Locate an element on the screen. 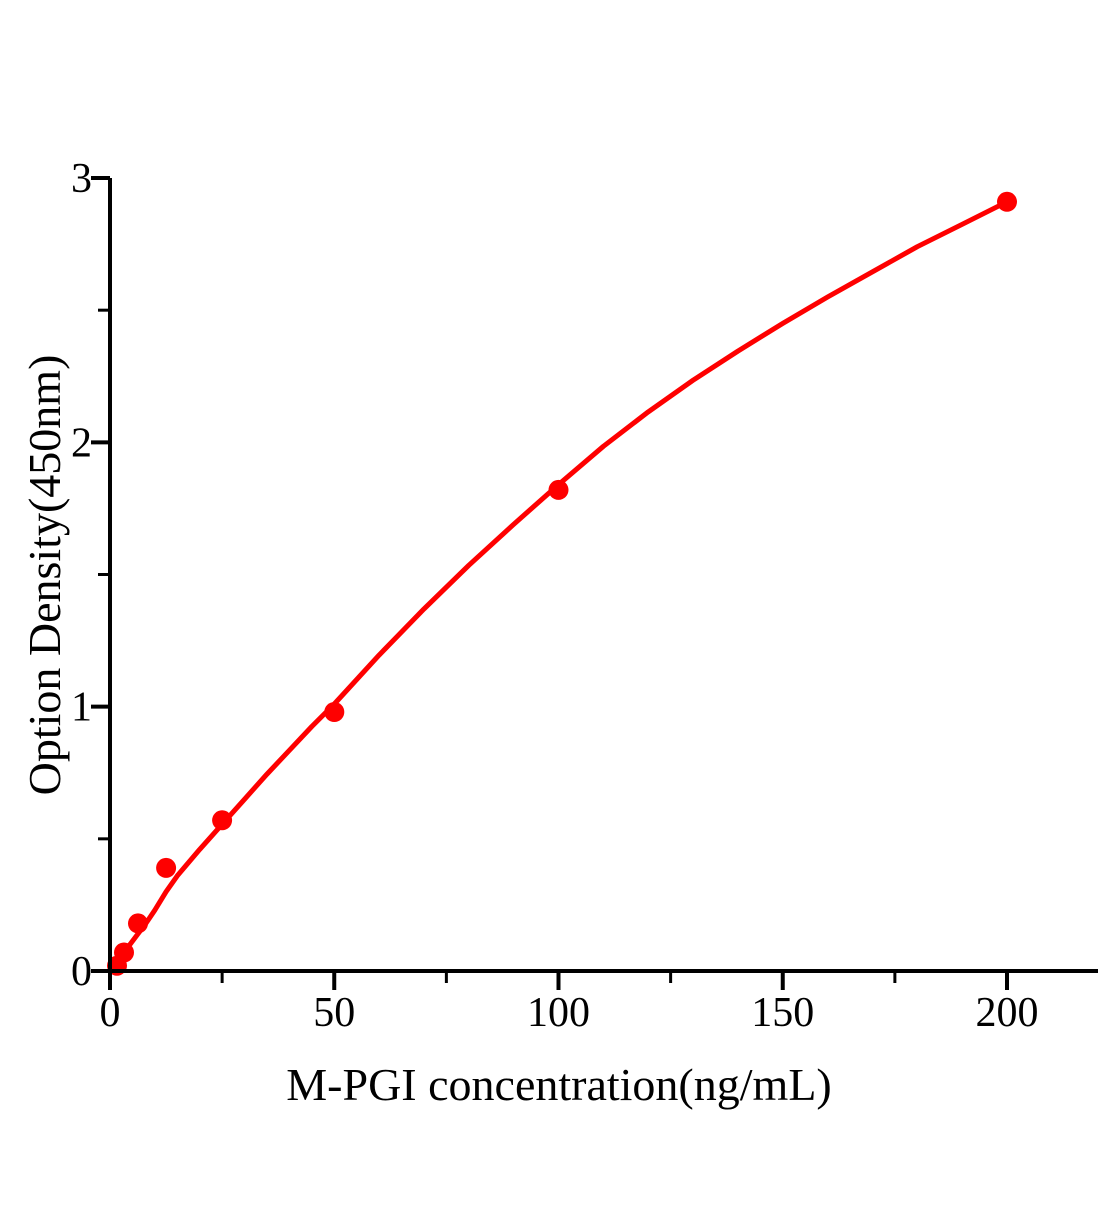  x-axis-title: M-PGI concentration(ng/mL) is located at coordinates (558, 1084).